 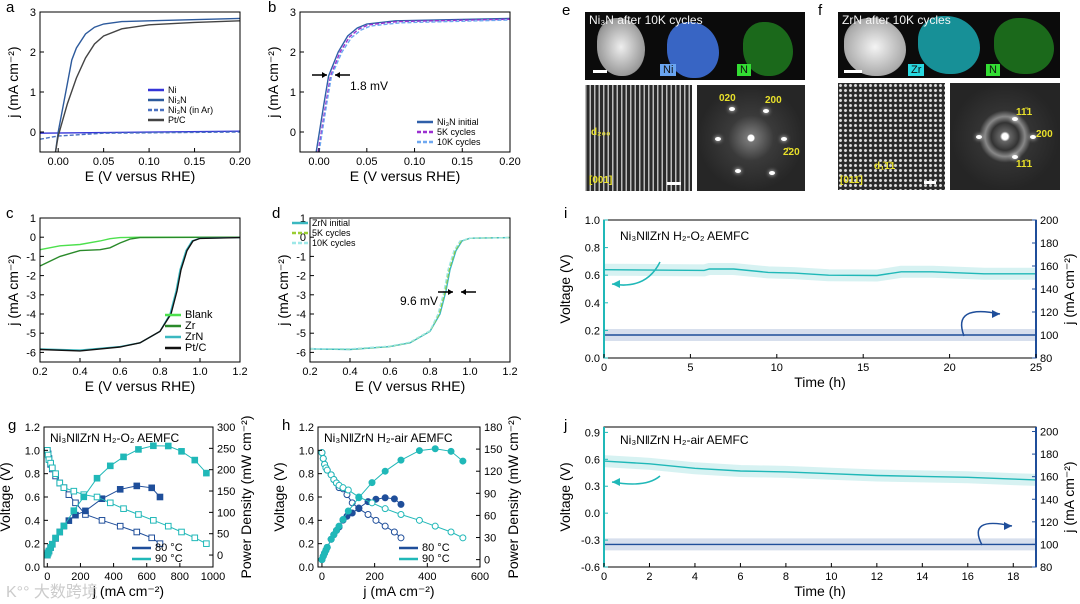 What do you see at coordinates (10, 8) in the screenshot?
I see `panel-label: a` at bounding box center [10, 8].